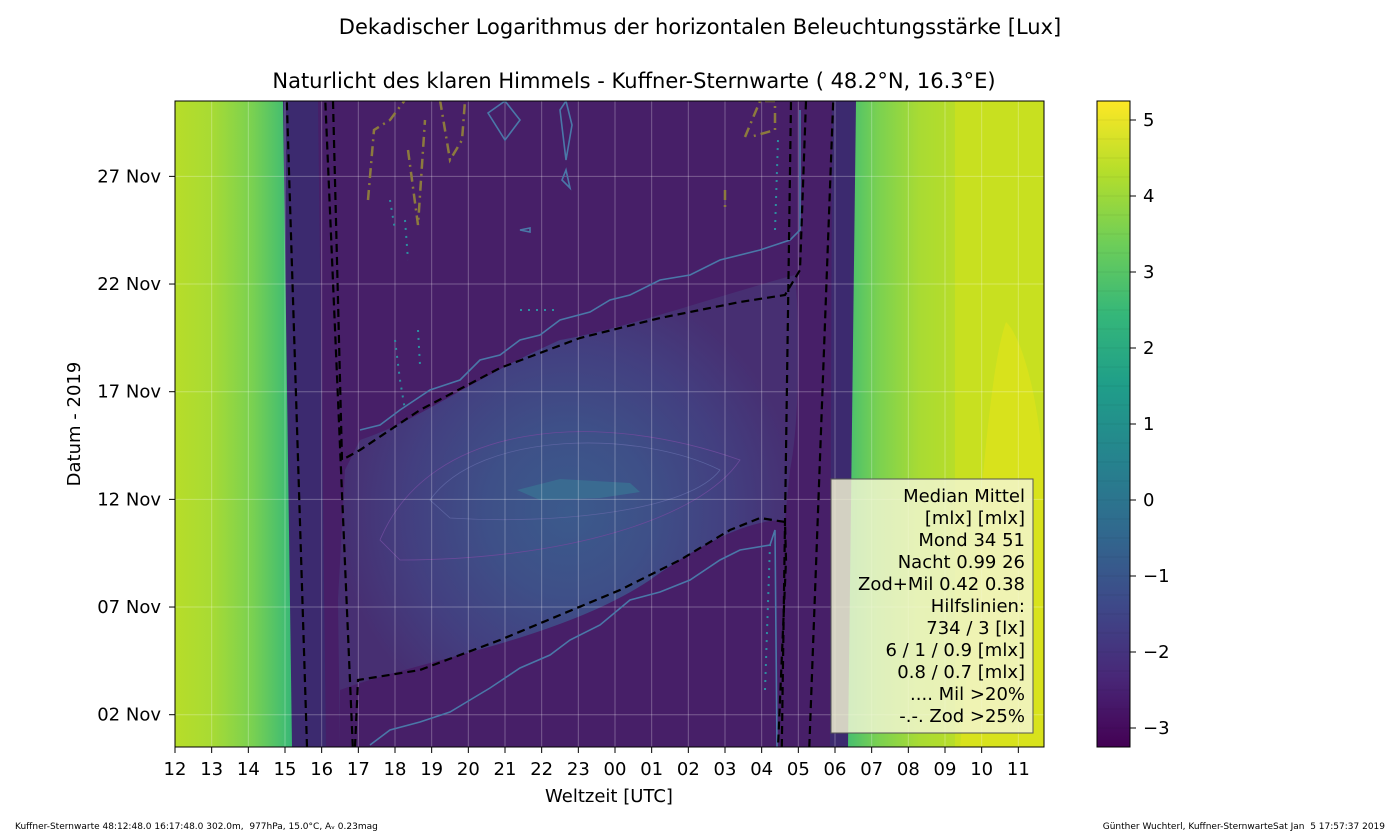  Describe the element at coordinates (358, 769) in the screenshot. I see `x-tick-label: 17` at that location.